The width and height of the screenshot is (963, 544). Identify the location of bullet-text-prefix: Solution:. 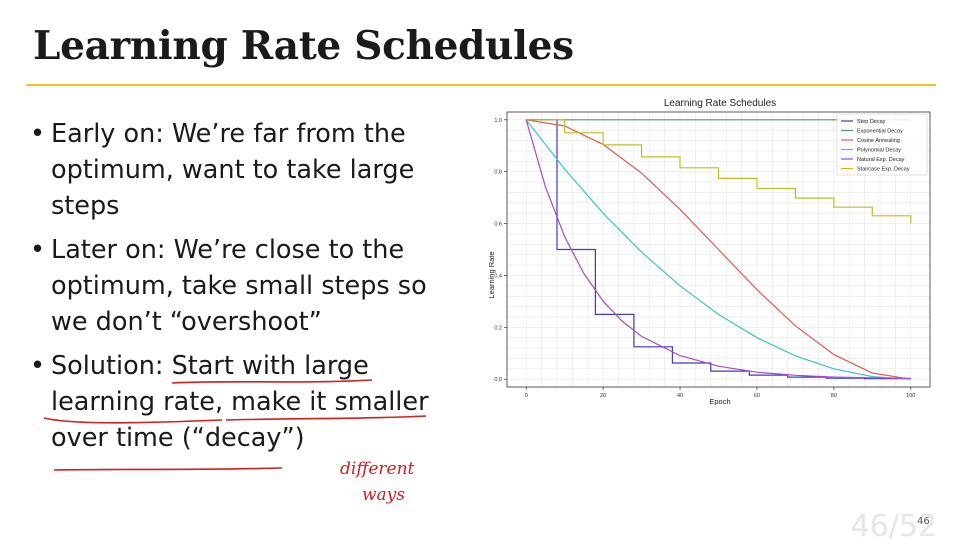
(111, 366).